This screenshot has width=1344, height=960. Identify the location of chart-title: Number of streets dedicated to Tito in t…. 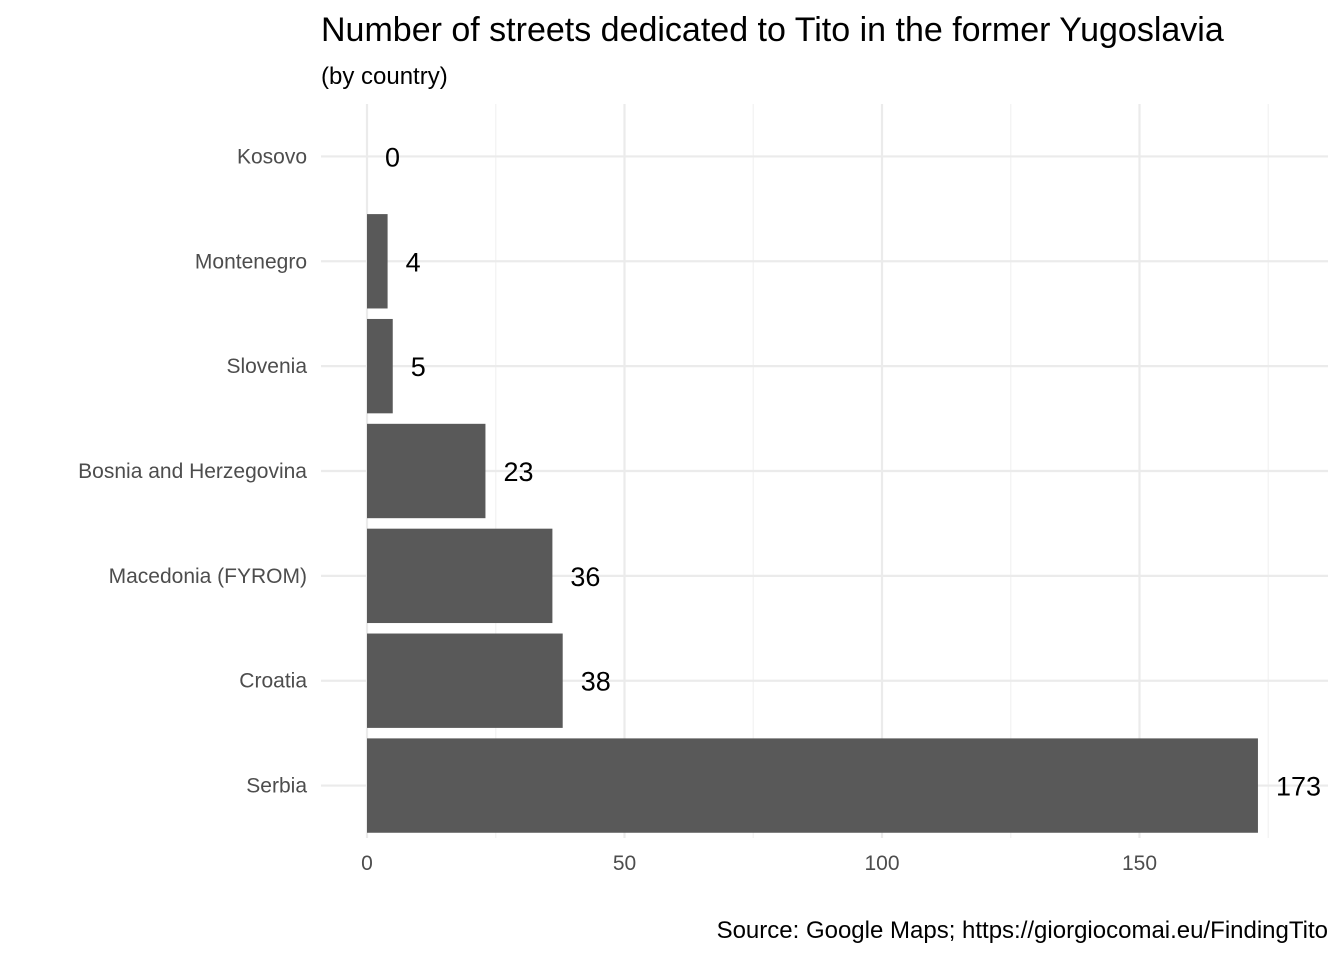
(772, 30).